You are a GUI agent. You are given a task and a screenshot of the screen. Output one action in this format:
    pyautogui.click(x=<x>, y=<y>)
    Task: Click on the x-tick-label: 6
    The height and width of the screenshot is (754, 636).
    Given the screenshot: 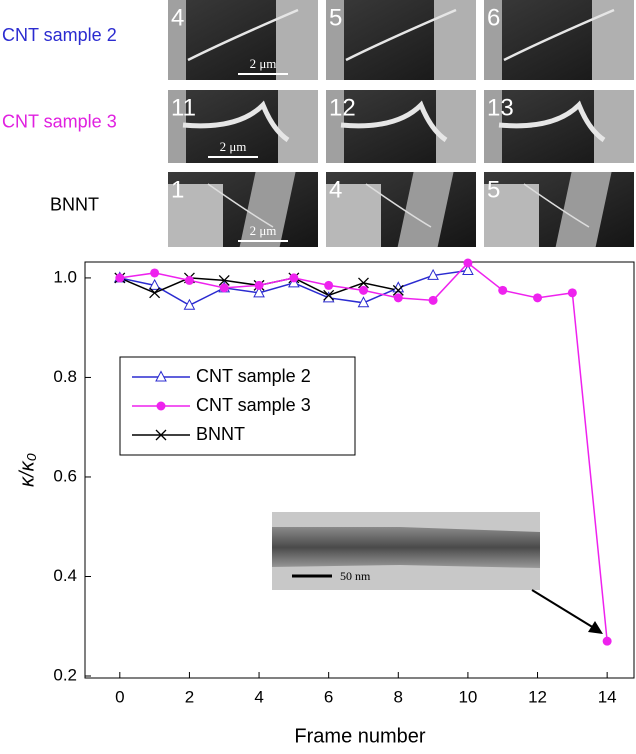 What is the action you would take?
    pyautogui.click(x=328, y=696)
    